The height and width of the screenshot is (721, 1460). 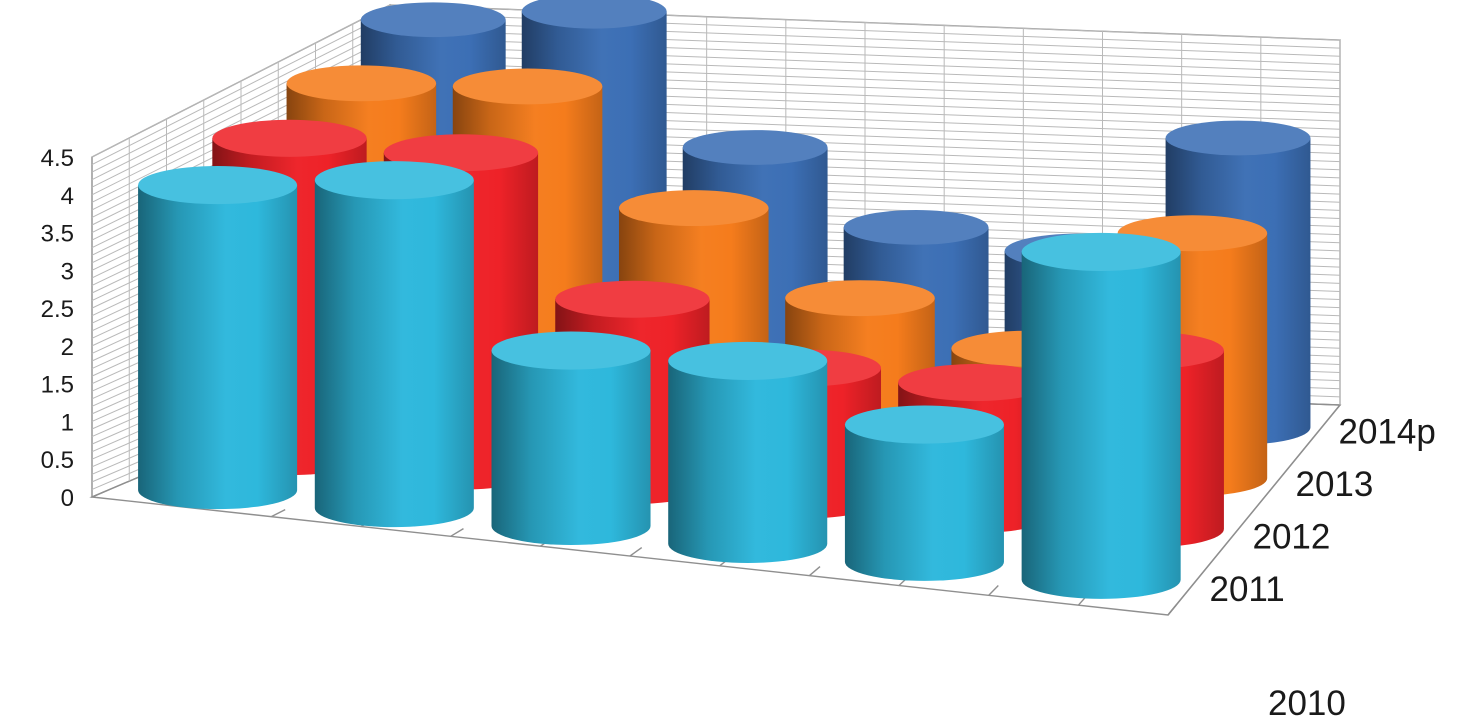 What do you see at coordinates (67, 271) in the screenshot?
I see `y-tick-label: 3` at bounding box center [67, 271].